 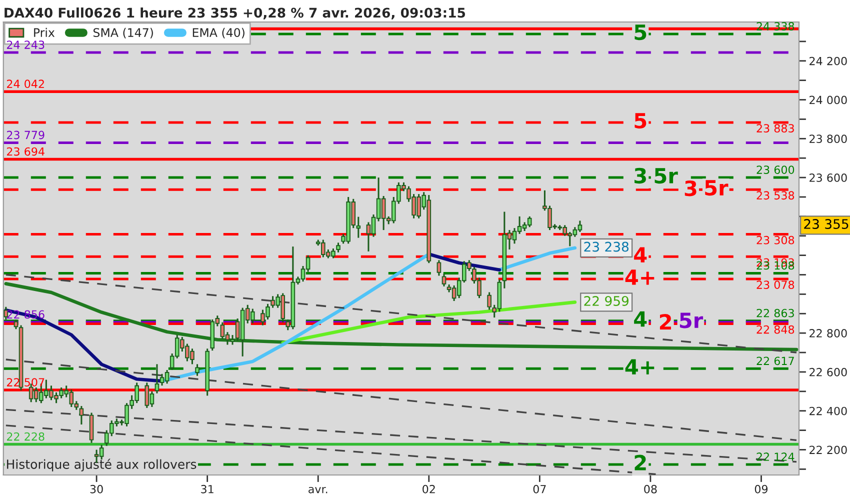 I want to click on ref-line-label: 23 600, so click(x=775, y=170).